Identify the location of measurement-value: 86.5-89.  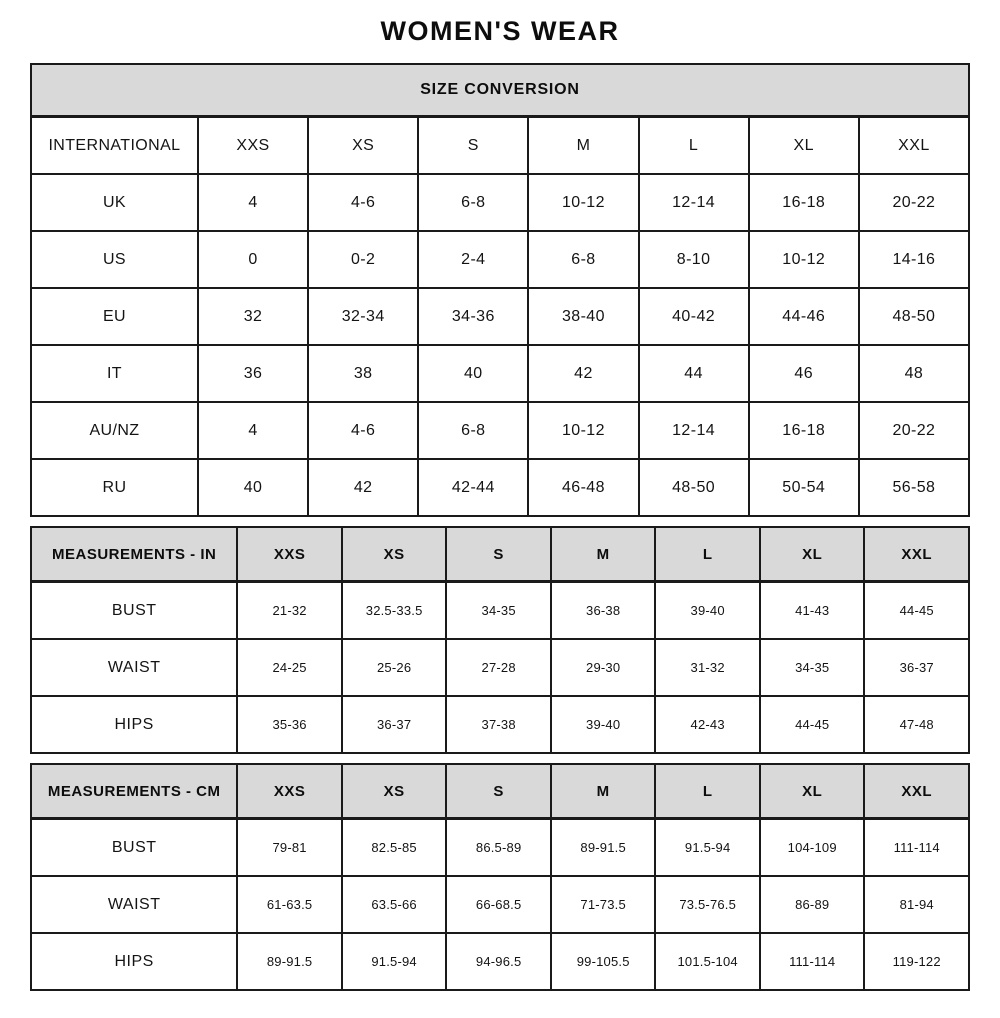
(498, 847).